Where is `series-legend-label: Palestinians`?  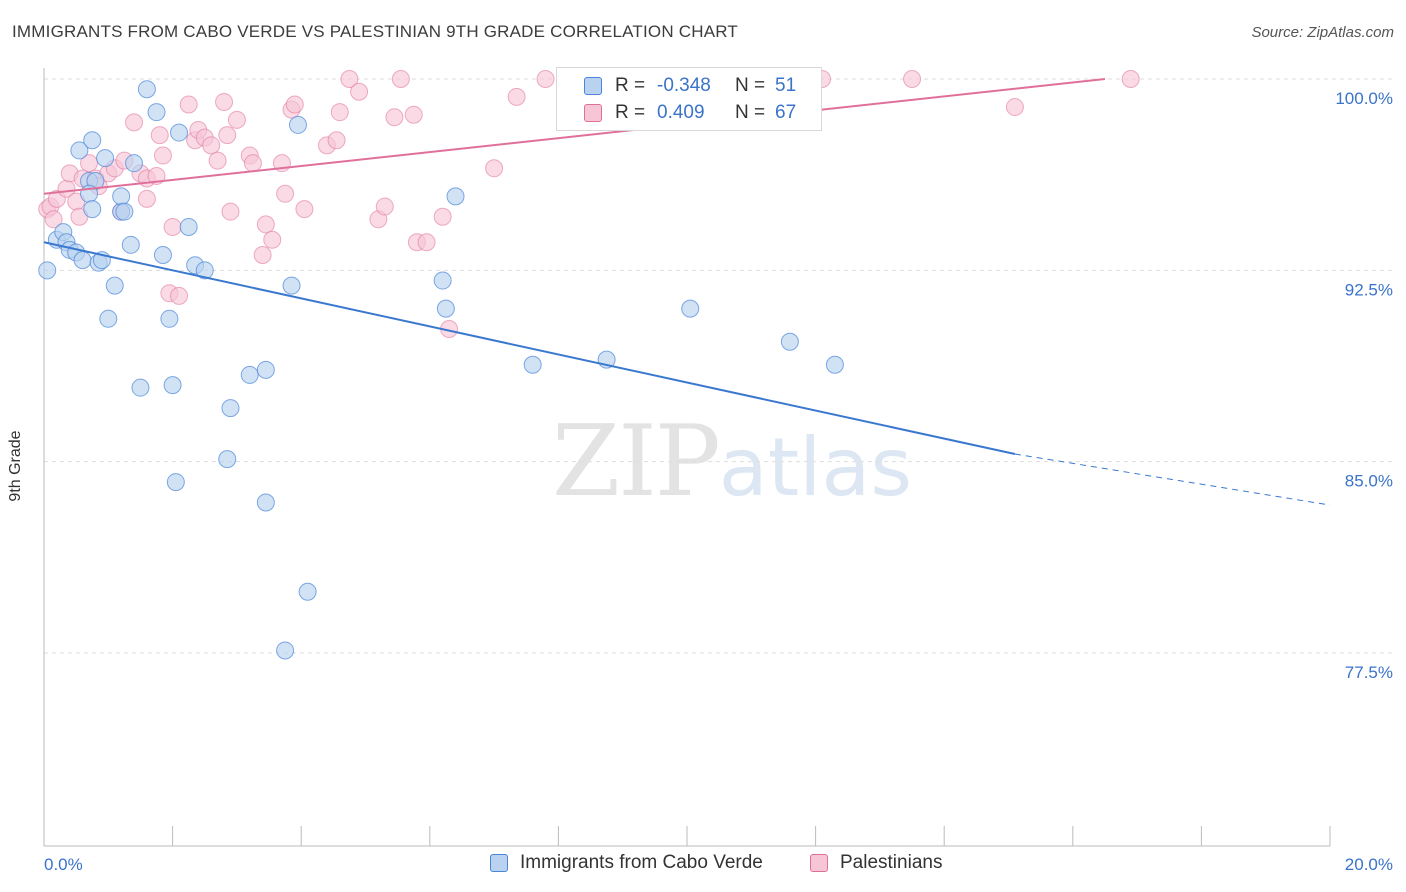
series-legend-label: Palestinians is located at coordinates (891, 862).